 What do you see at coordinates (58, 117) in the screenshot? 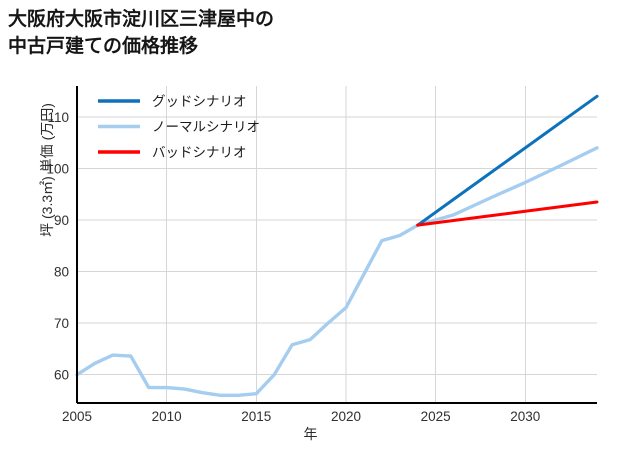
I see `y-tick-label: 110` at bounding box center [58, 117].